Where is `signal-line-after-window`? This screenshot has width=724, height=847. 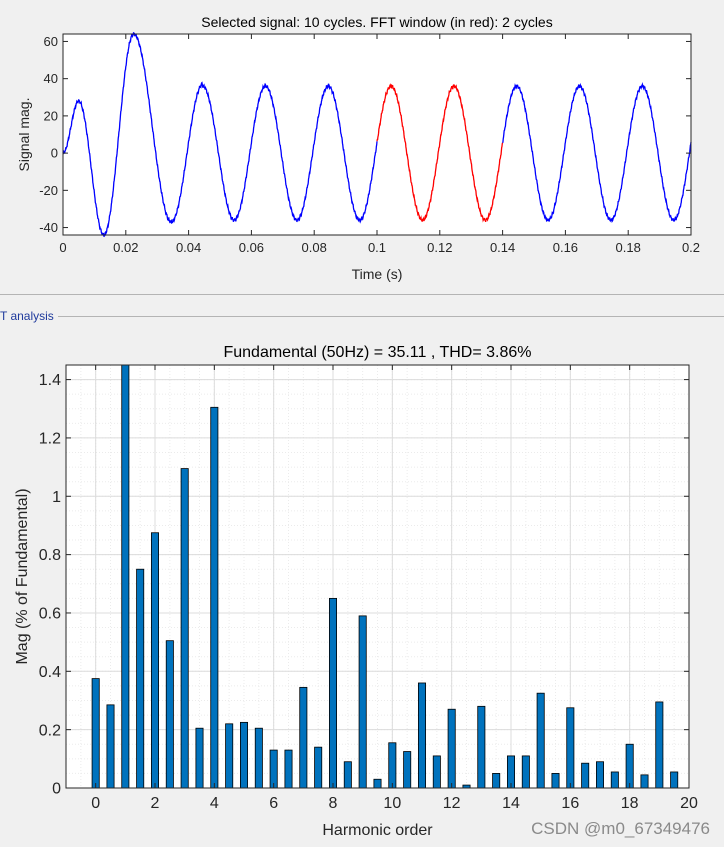
signal-line-after-window is located at coordinates (597, 153).